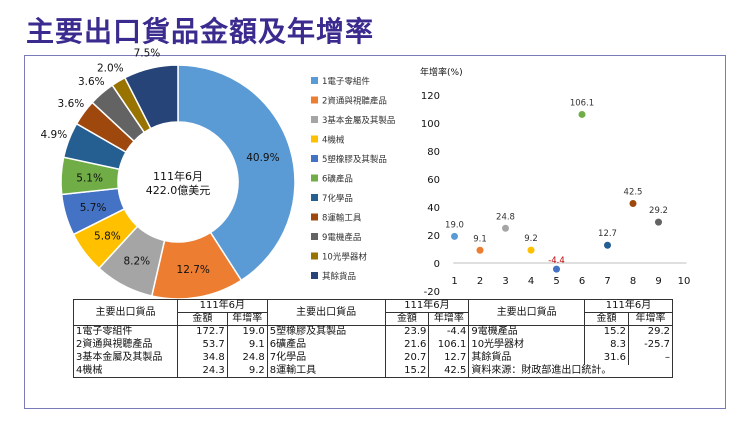  Describe the element at coordinates (433, 236) in the screenshot. I see `y-tick-label: 20` at that location.